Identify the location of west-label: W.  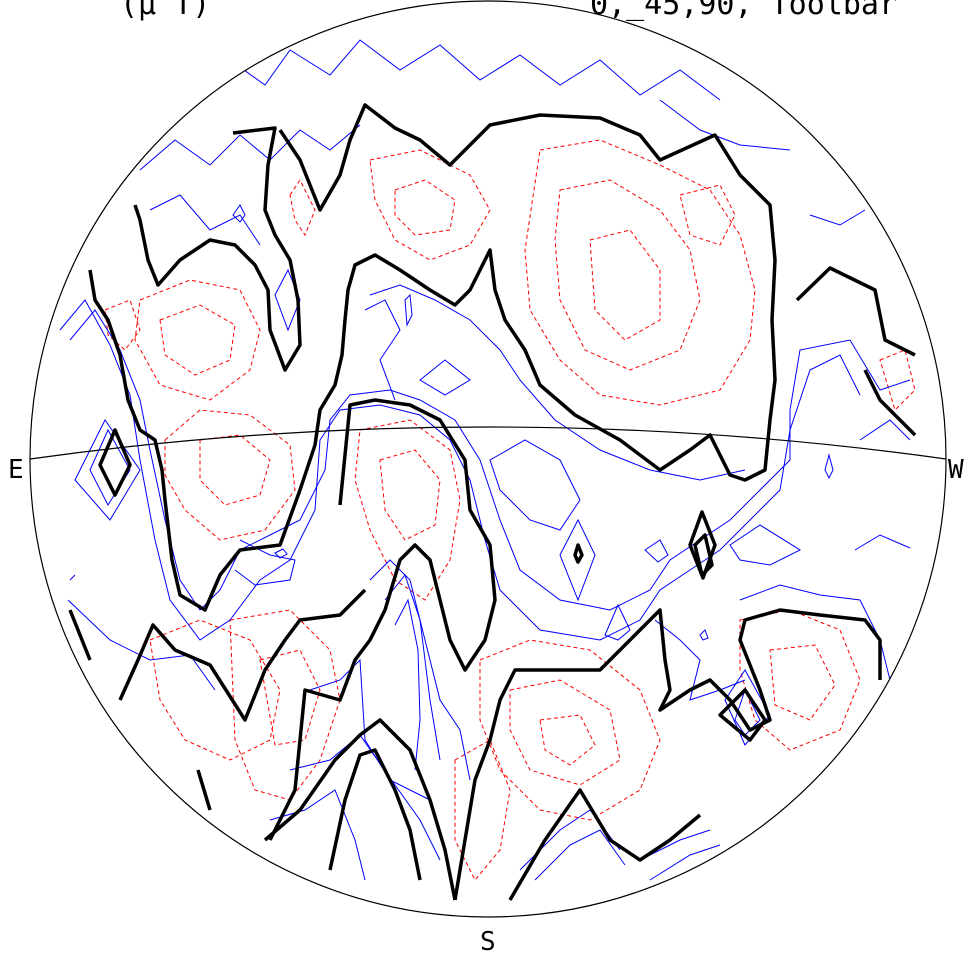
(956, 470).